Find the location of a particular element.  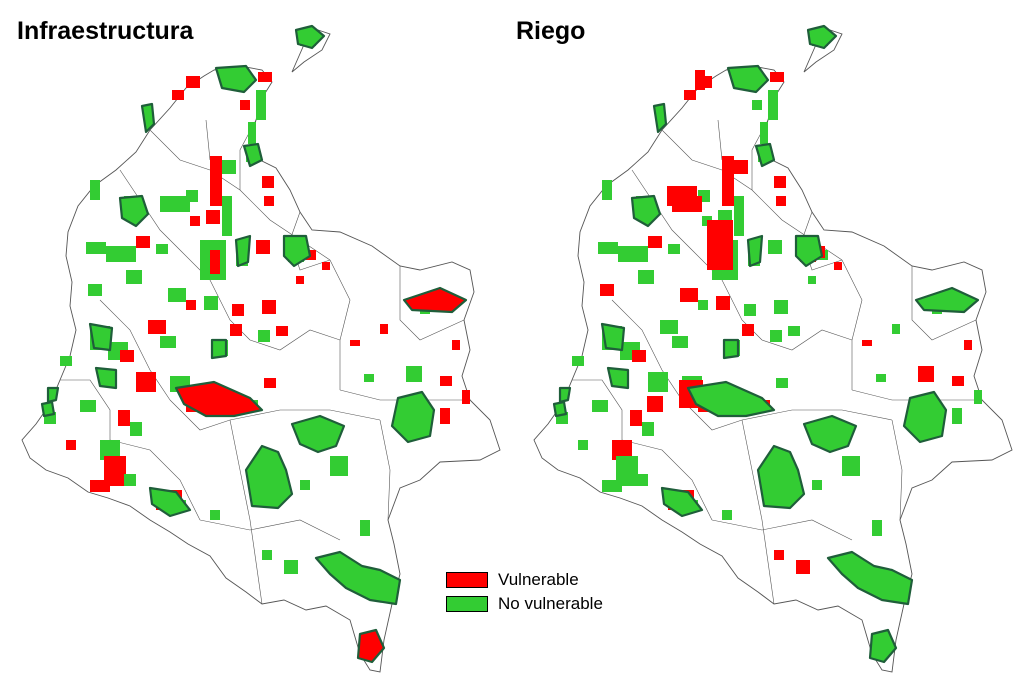

legend-item-vulnerable: Vulnerable is located at coordinates (524, 580).